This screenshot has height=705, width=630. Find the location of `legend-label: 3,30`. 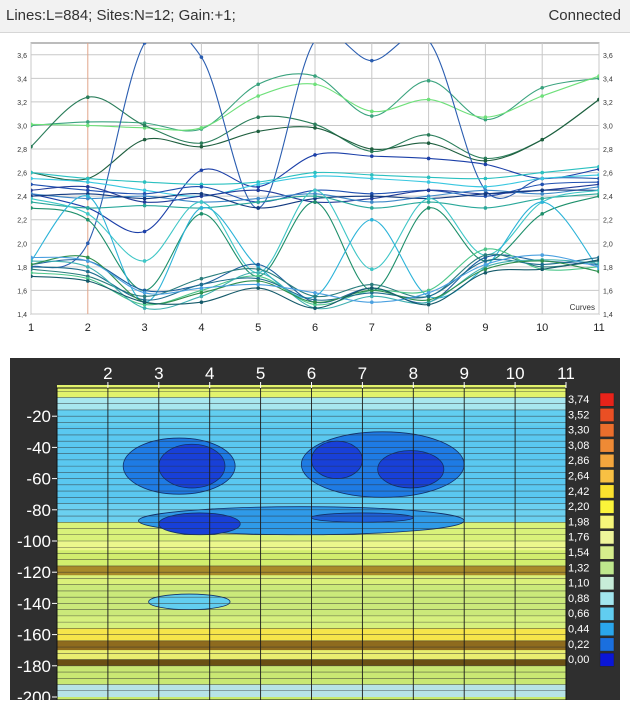

legend-label: 3,30 is located at coordinates (578, 431).